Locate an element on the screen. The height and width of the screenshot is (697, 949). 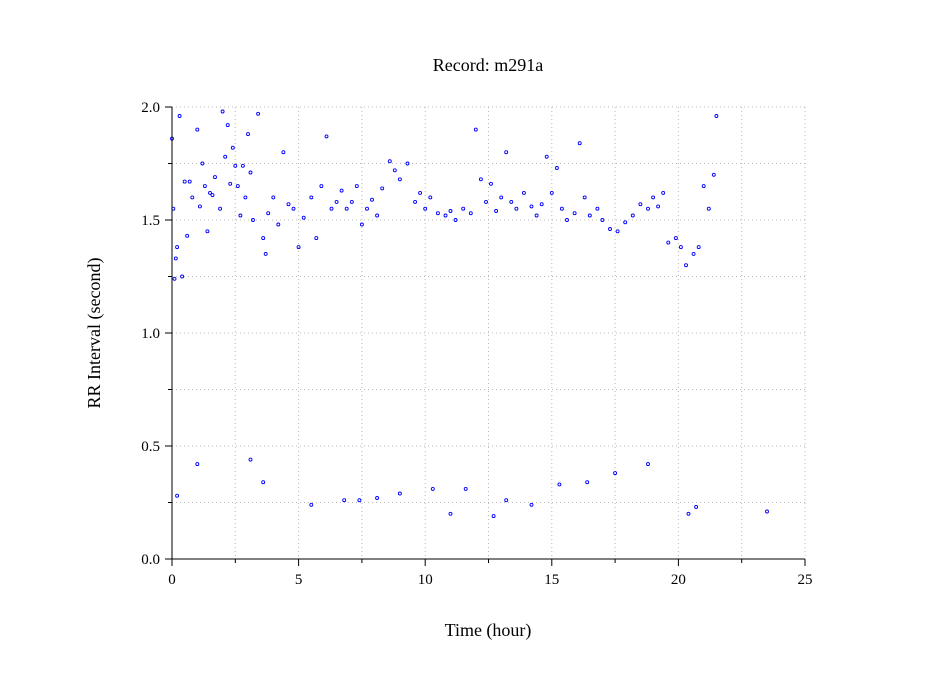
x-tick-label: 25 is located at coordinates (805, 580).